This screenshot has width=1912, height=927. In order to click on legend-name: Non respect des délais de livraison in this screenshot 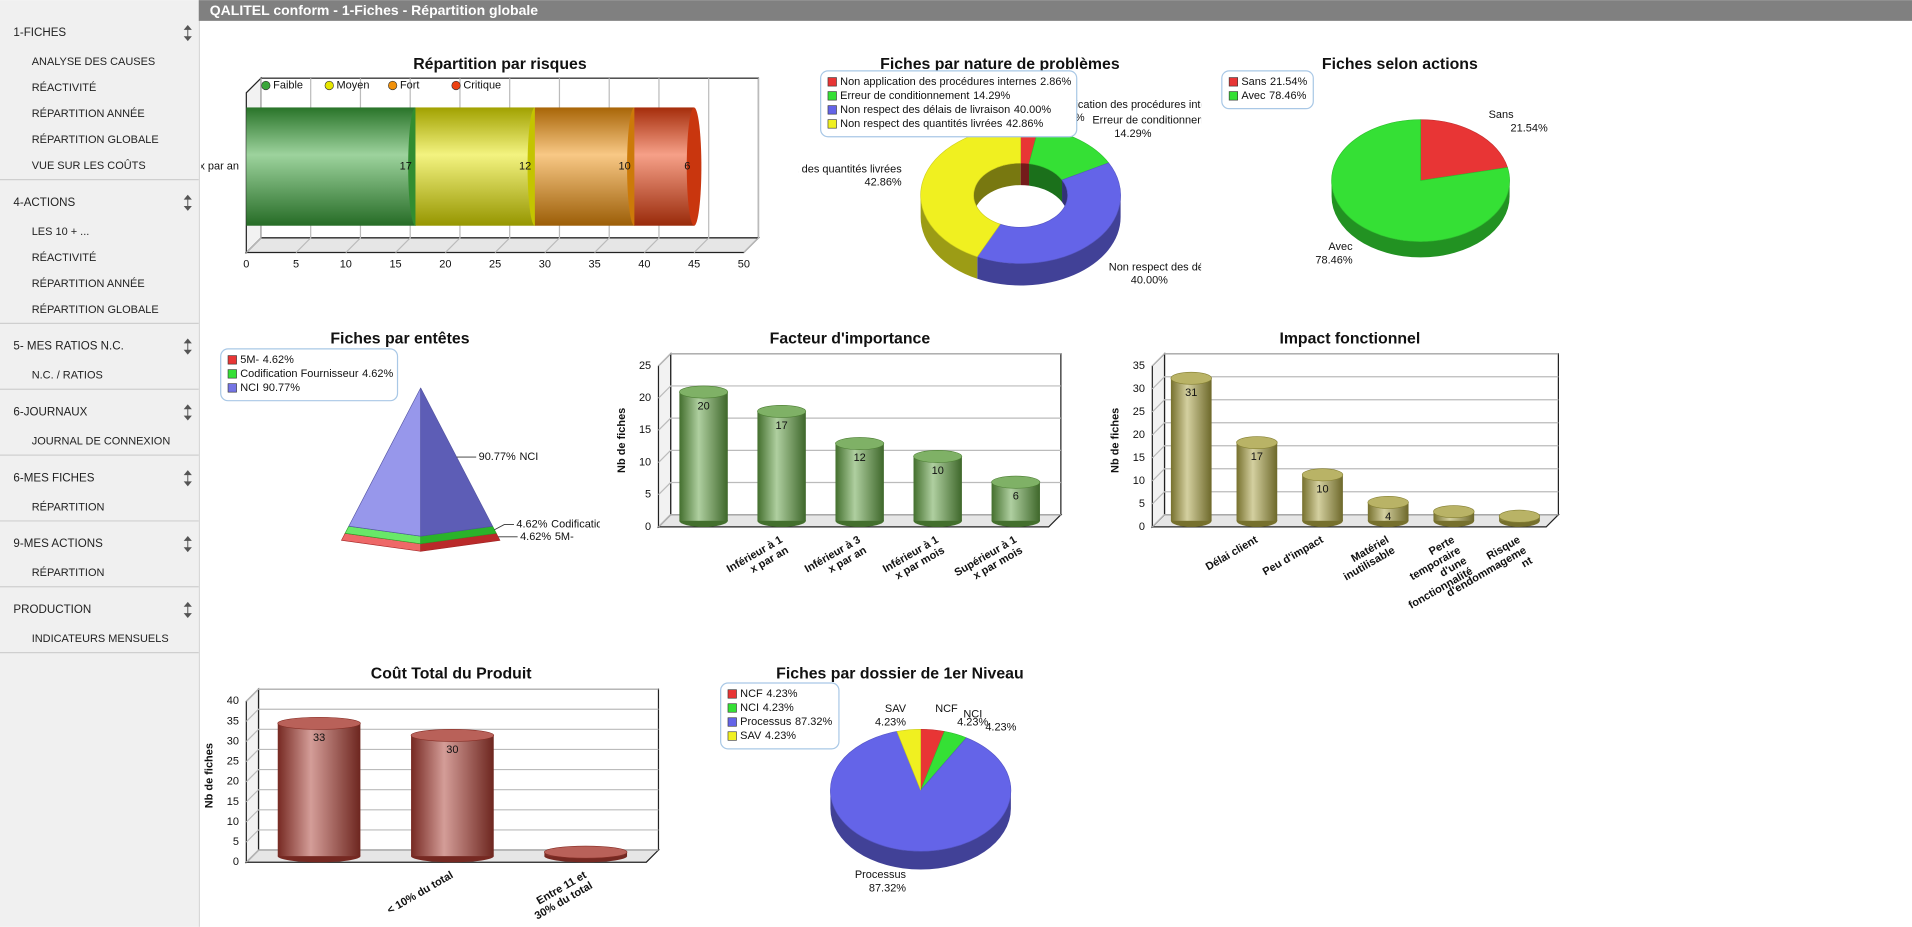, I will do `click(925, 110)`.